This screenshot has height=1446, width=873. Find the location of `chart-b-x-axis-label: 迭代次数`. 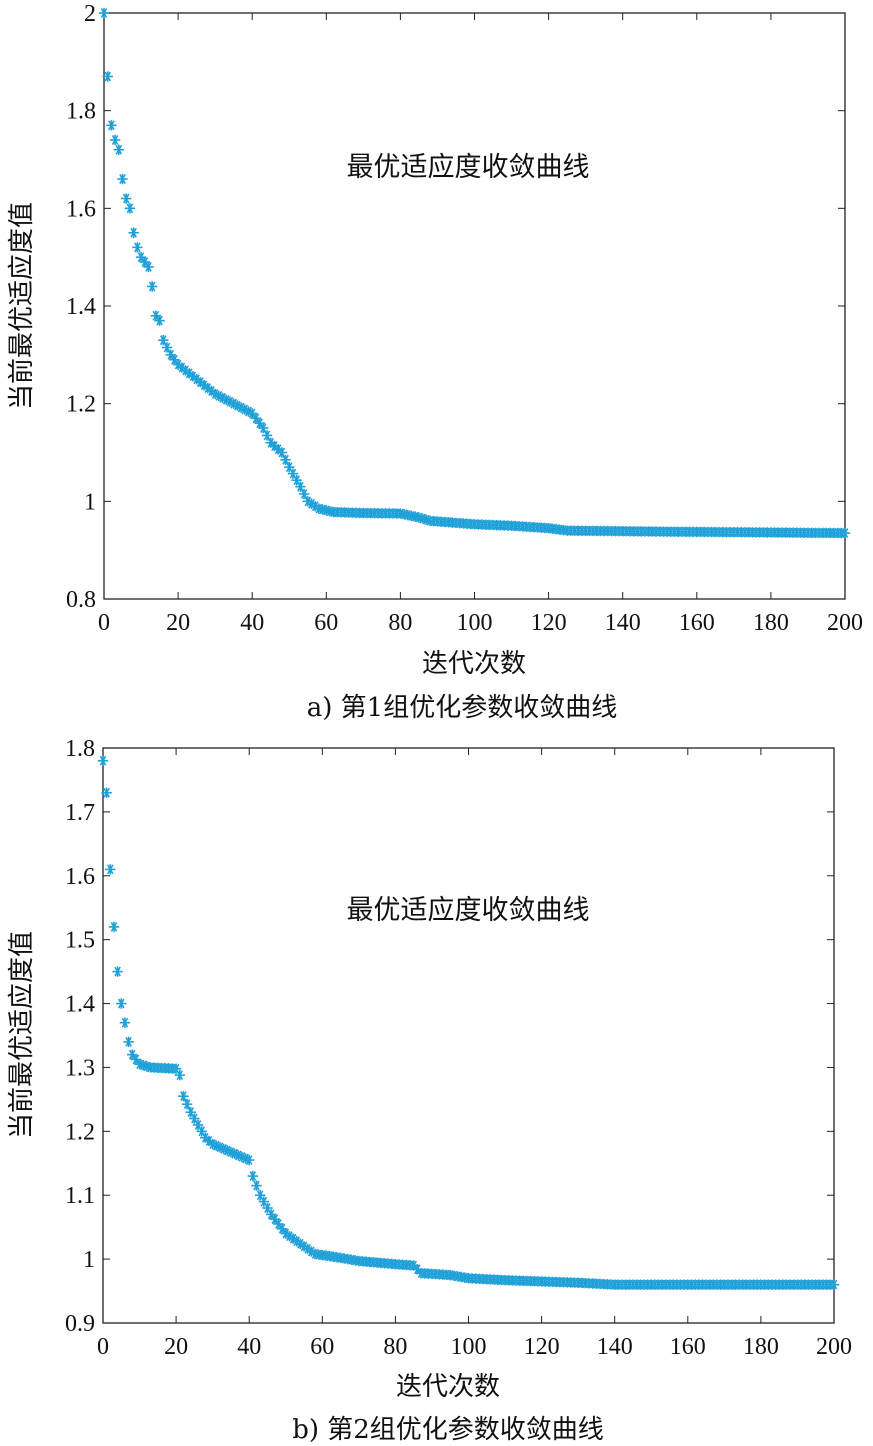

chart-b-x-axis-label: 迭代次数 is located at coordinates (448, 1387).